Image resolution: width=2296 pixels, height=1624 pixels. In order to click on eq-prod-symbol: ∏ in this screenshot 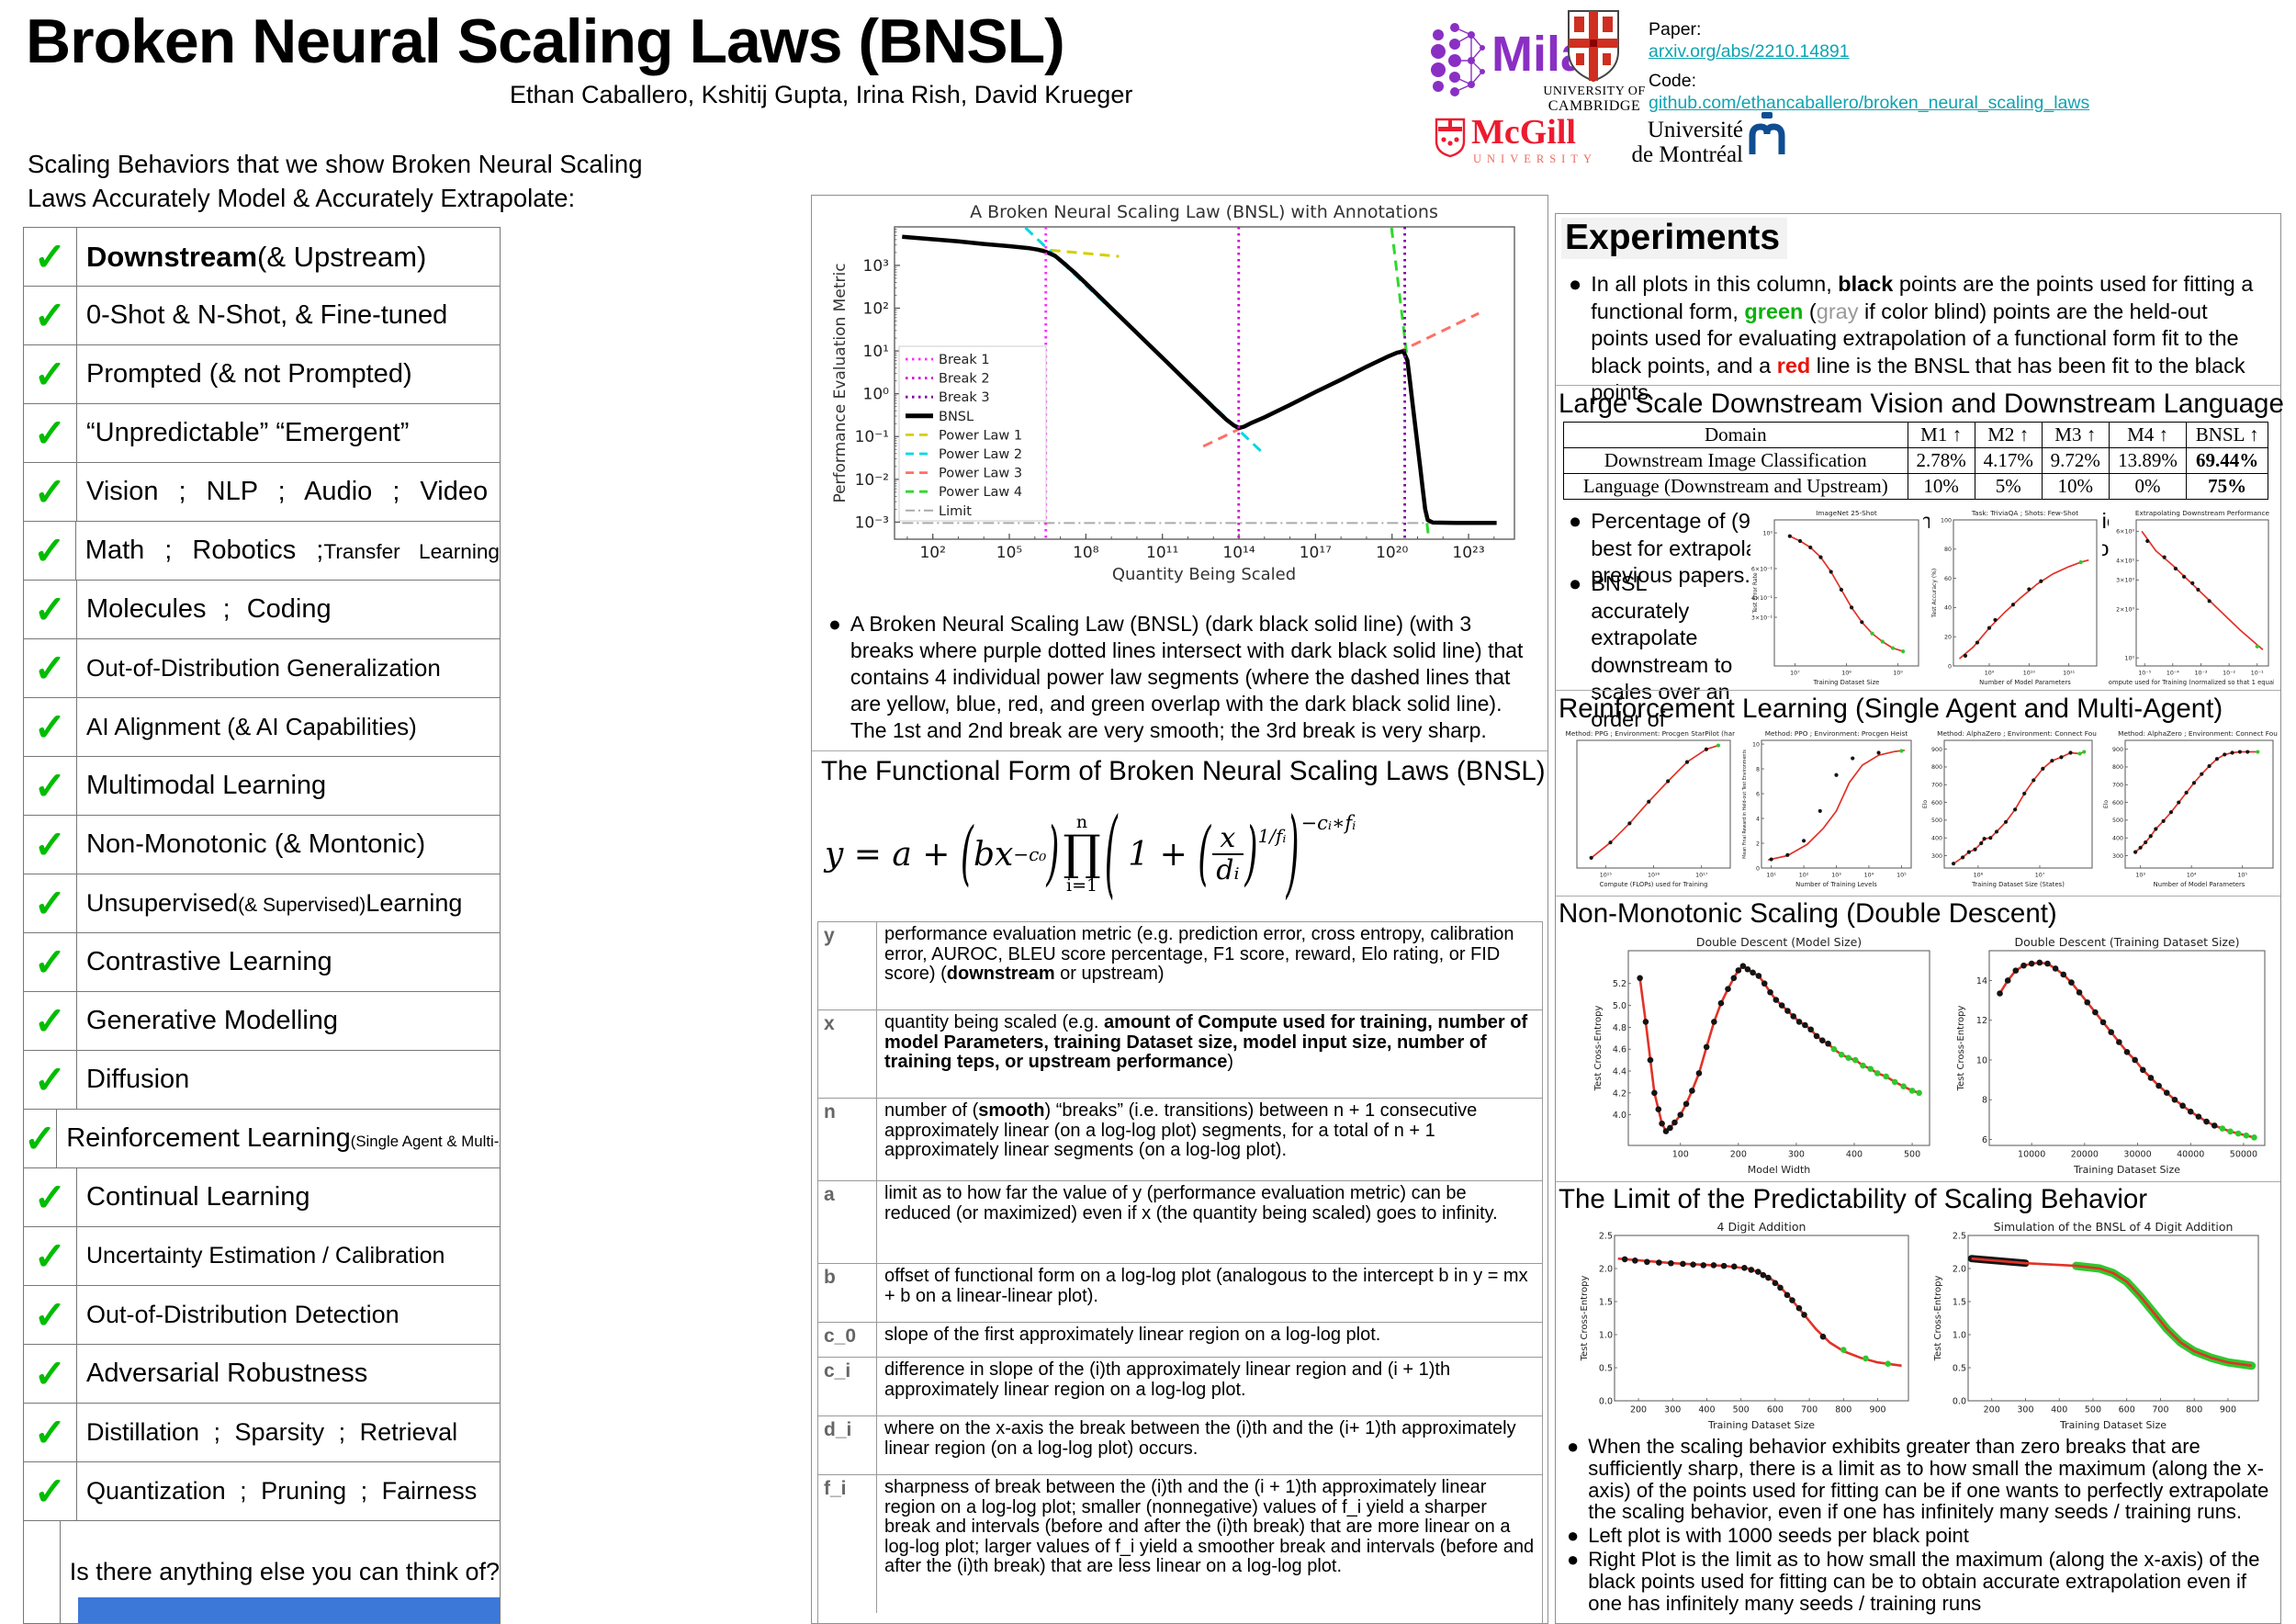, I will do `click(1082, 854)`.